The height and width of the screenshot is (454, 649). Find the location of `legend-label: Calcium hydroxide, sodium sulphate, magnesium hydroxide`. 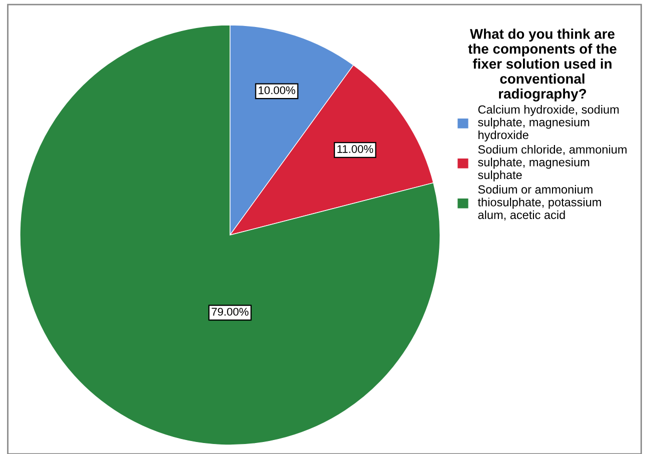

legend-label: Calcium hydroxide, sodium sulphate, magnesium hydroxide is located at coordinates (548, 123).